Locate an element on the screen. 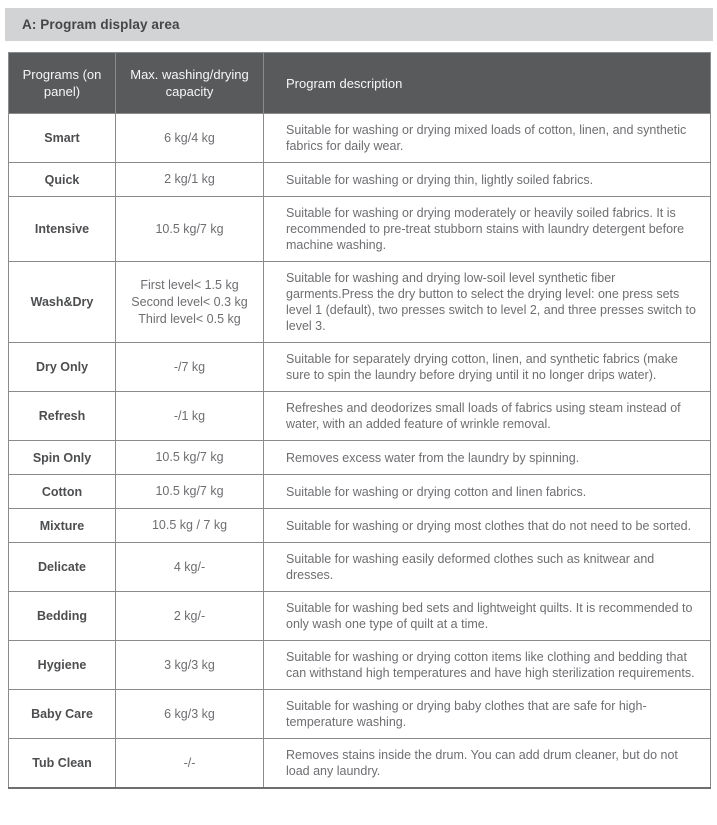 Image resolution: width=717 pixels, height=825 pixels. program-name-cell: Wash&Dry is located at coordinates (62, 302).